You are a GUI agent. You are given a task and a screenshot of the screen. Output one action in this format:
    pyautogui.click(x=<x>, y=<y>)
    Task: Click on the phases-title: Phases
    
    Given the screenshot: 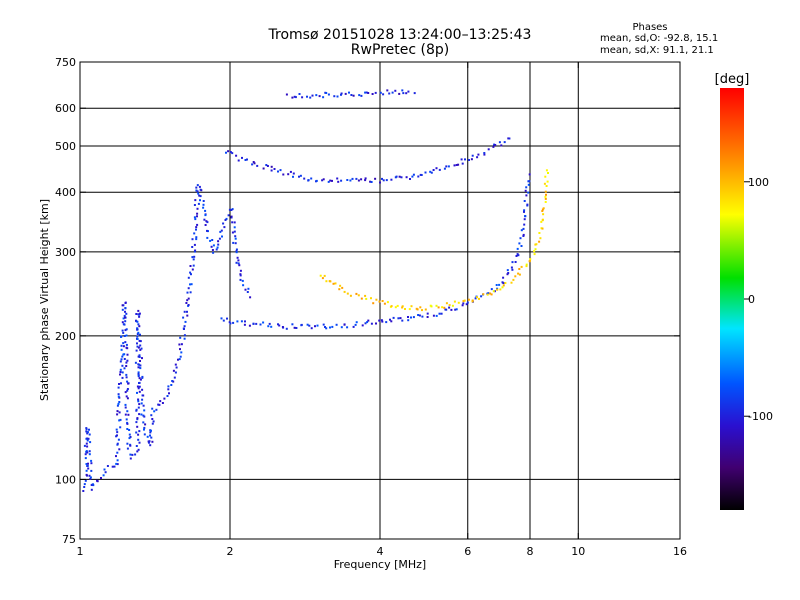 What is the action you would take?
    pyautogui.click(x=650, y=27)
    